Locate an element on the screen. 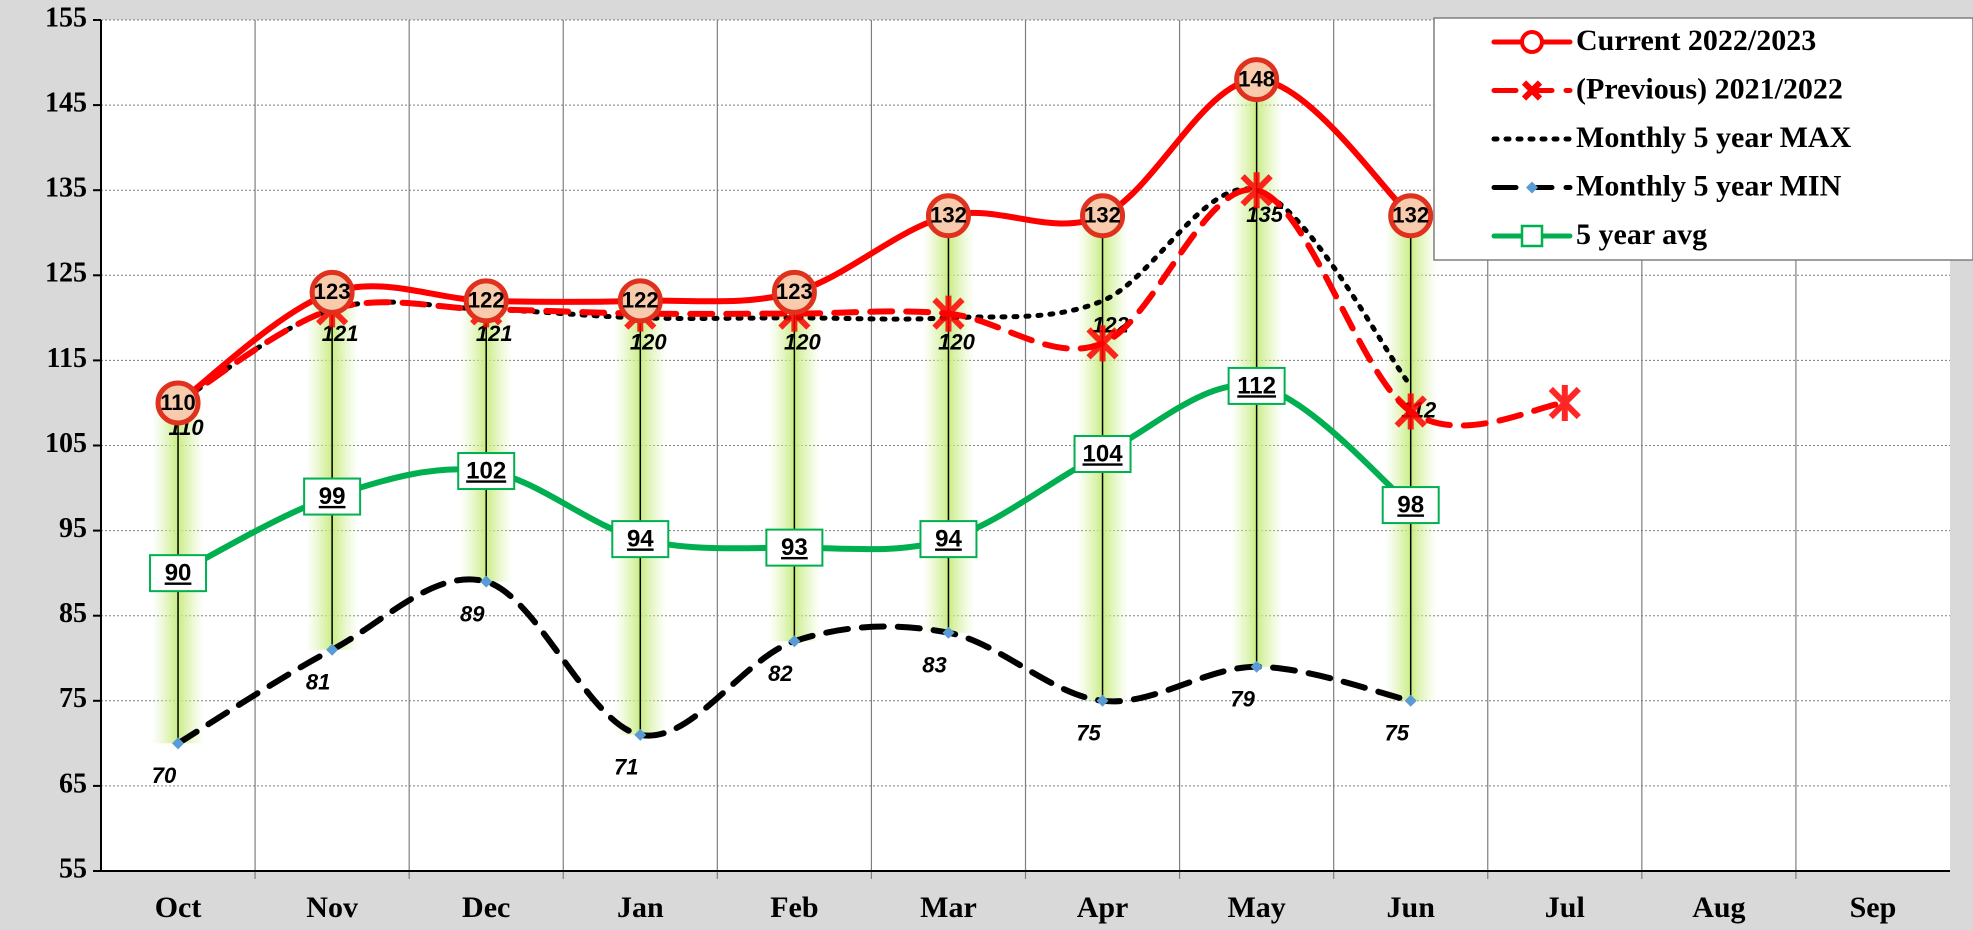 The image size is (1973, 930). legend-label: Monthly 5 year MIN is located at coordinates (1709, 185).